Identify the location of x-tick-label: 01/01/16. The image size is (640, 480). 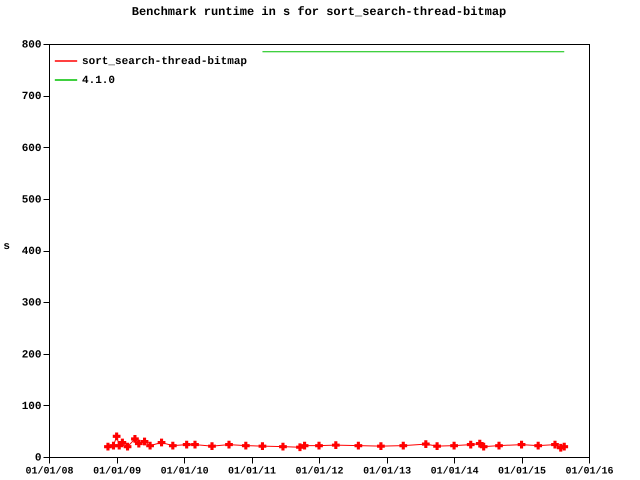
(589, 472).